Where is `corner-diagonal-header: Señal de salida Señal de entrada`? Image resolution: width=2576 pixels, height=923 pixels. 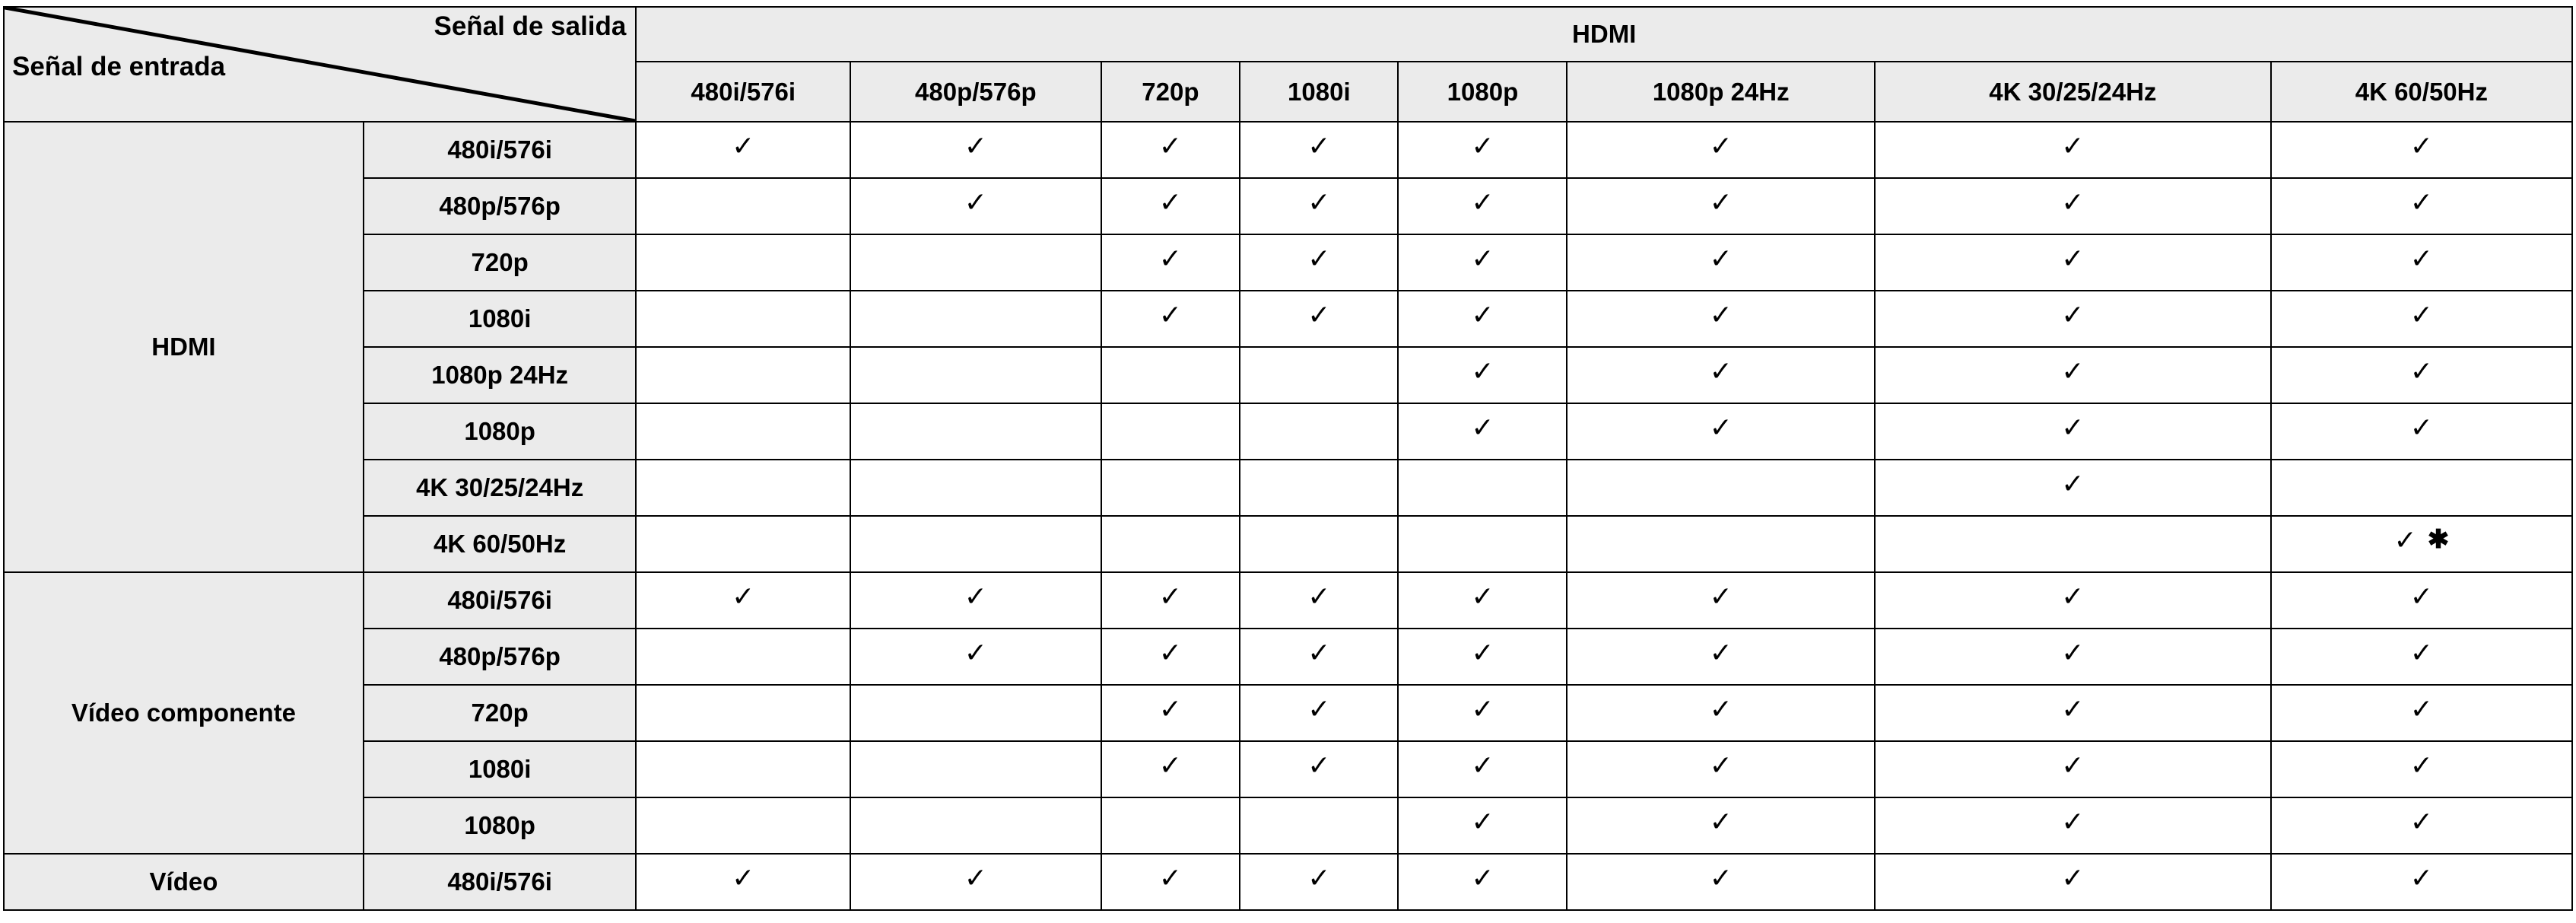 corner-diagonal-header: Señal de salida Señal de entrada is located at coordinates (319, 65).